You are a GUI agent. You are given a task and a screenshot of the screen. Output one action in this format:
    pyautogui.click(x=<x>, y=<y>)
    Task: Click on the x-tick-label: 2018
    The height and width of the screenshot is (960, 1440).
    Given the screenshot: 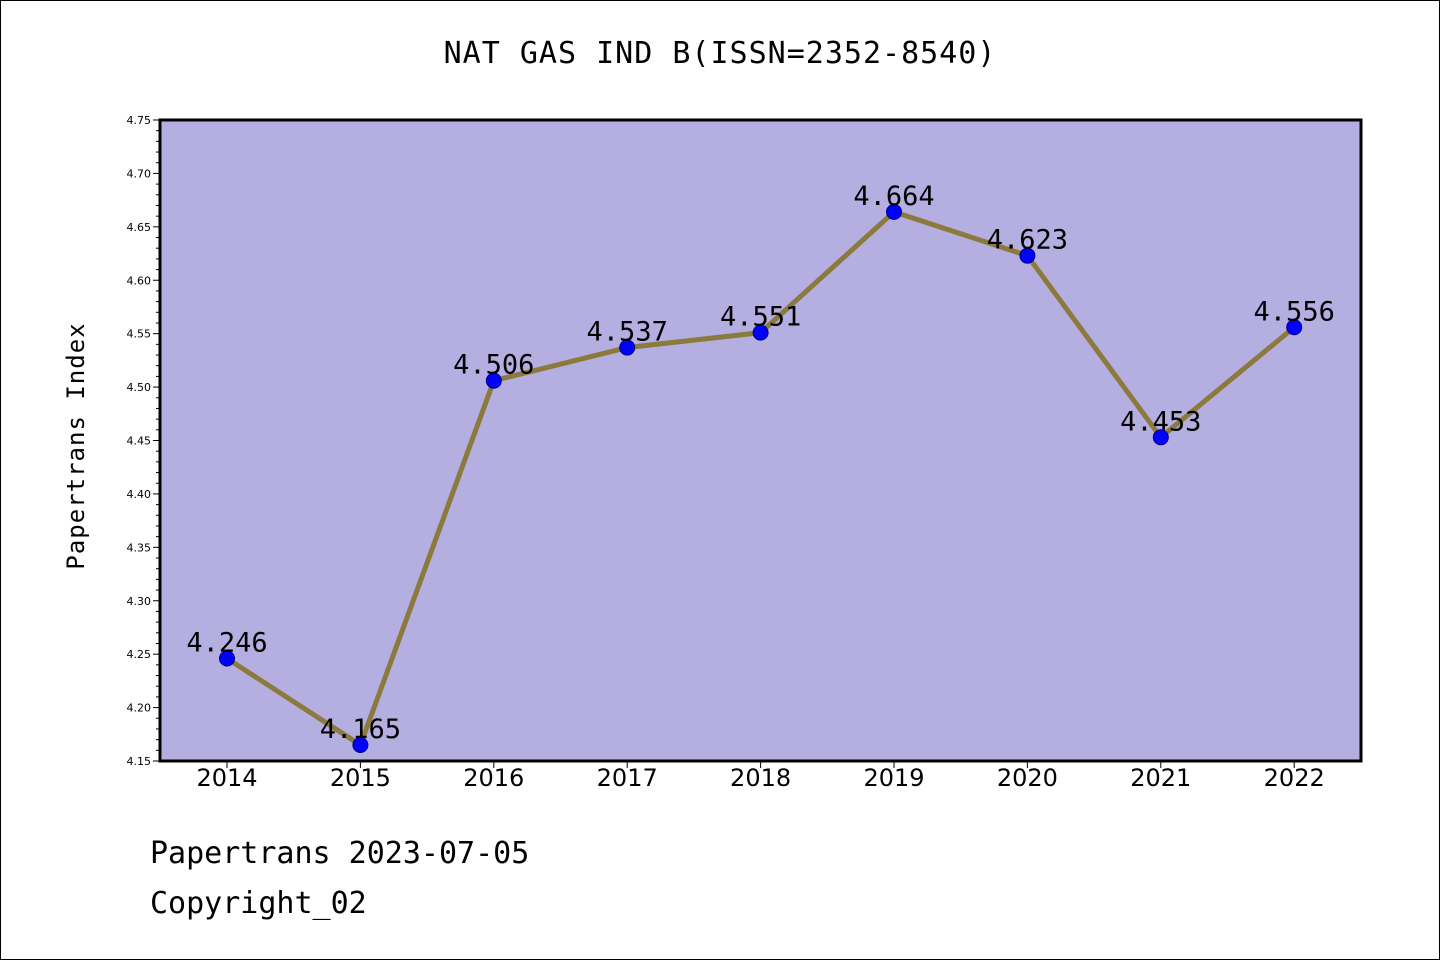 What is the action you would take?
    pyautogui.click(x=760, y=778)
    